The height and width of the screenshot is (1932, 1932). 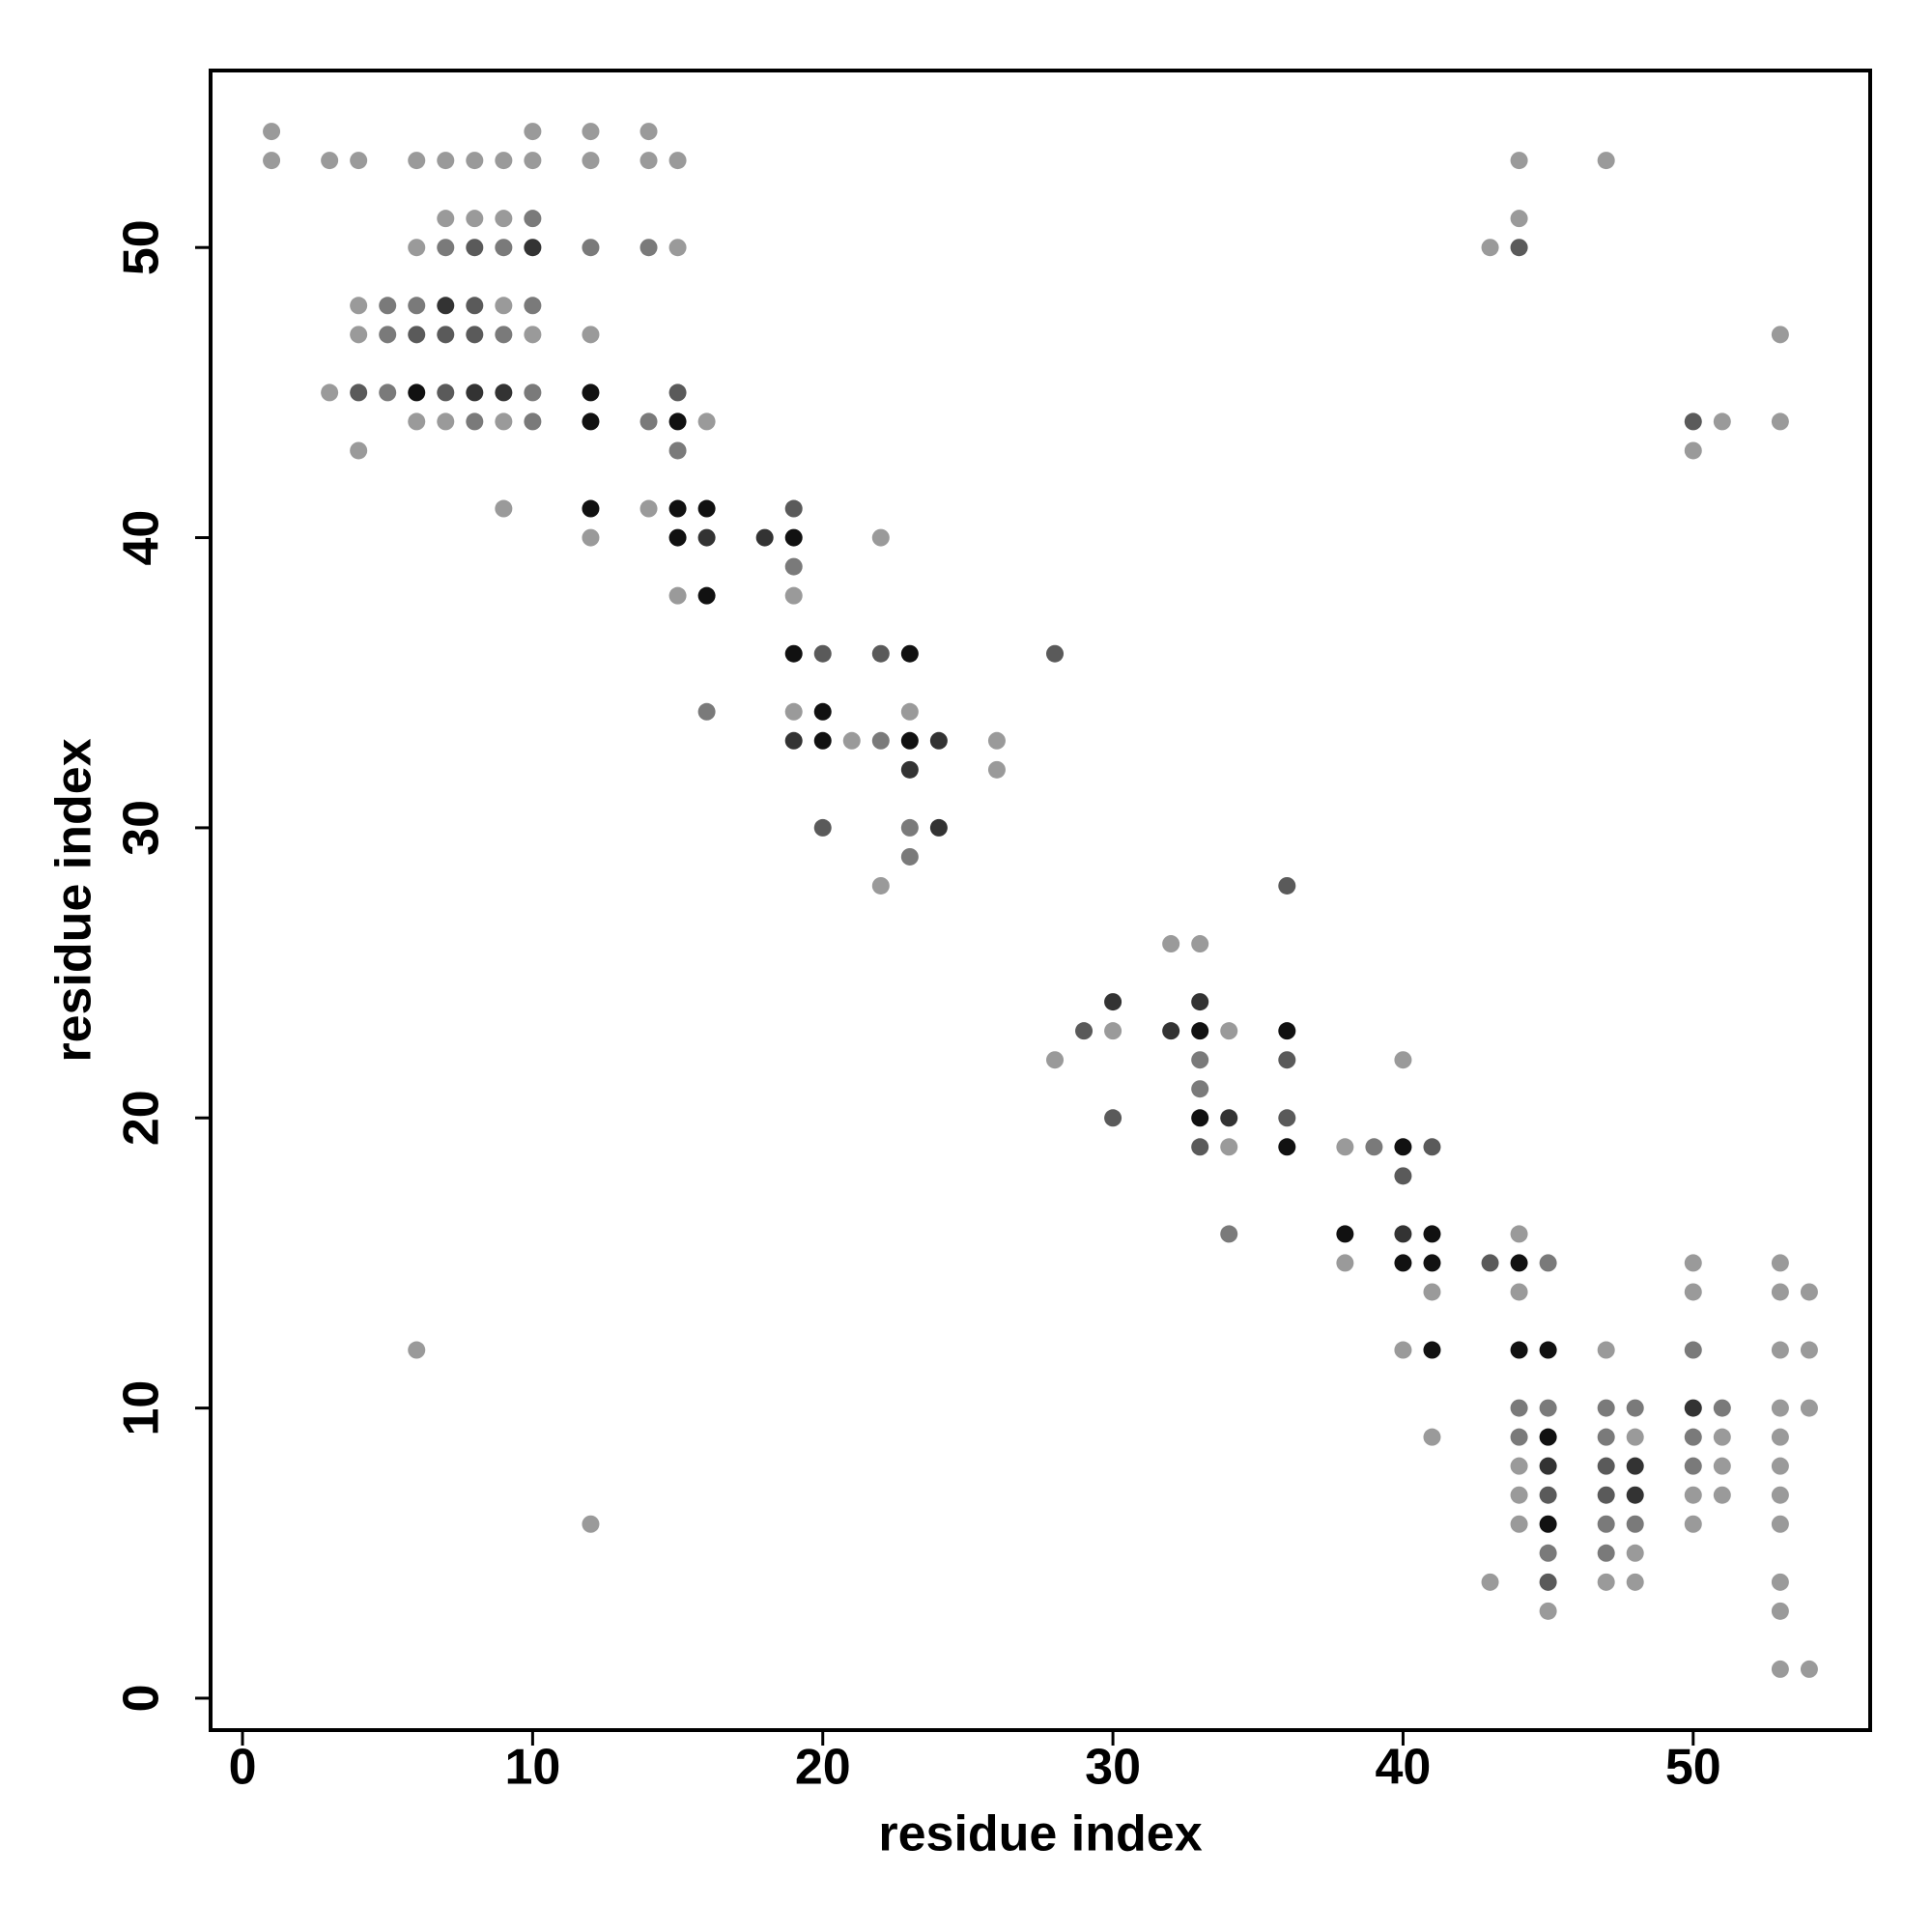 I want to click on x-tick-label: 30, so click(x=1113, y=1768).